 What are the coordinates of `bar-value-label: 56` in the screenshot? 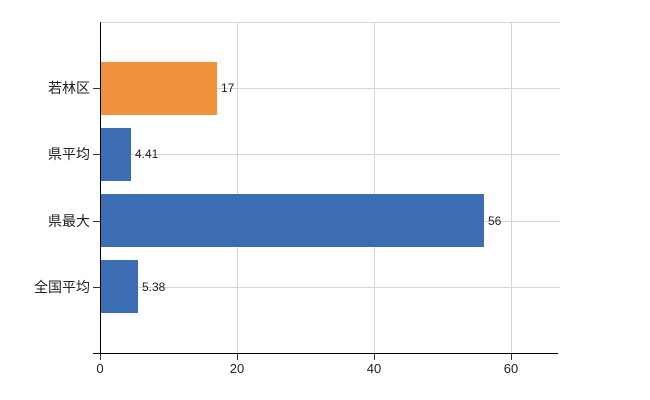 It's located at (495, 221).